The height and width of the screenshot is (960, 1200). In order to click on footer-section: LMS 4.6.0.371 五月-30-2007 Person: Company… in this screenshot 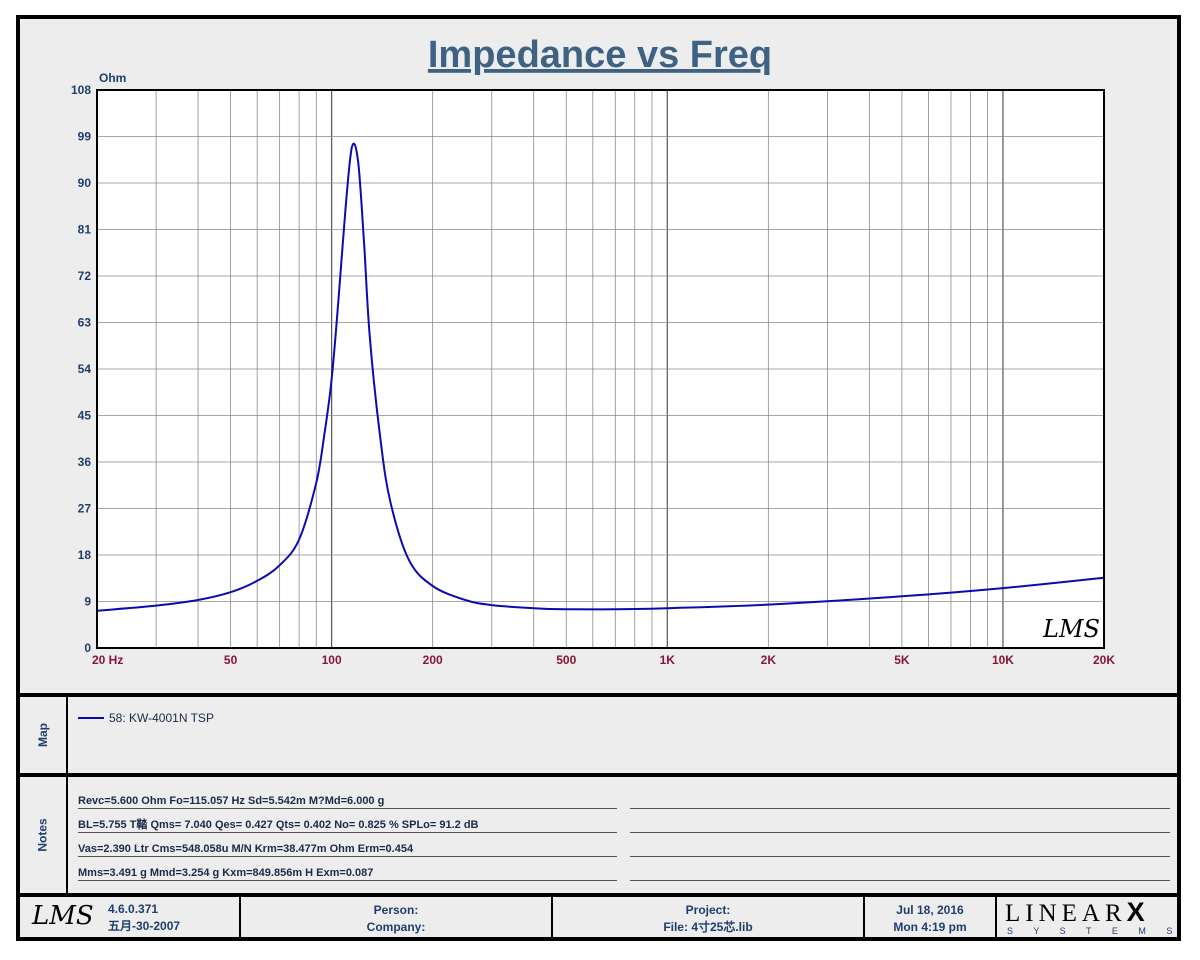, I will do `click(598, 917)`.